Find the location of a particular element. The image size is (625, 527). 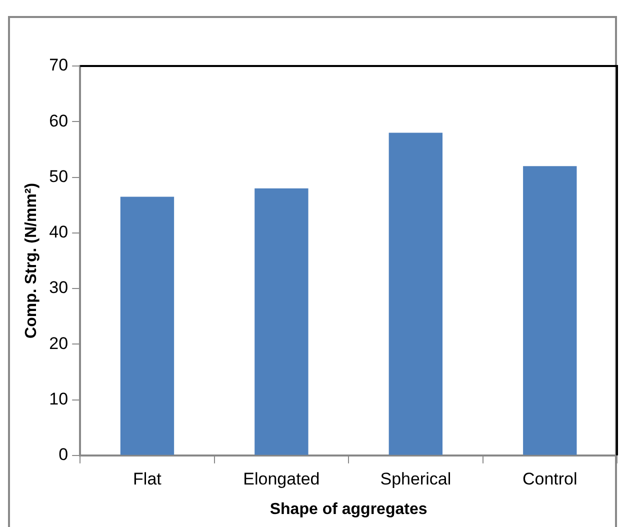

y-tick-label: 40 is located at coordinates (58, 232).